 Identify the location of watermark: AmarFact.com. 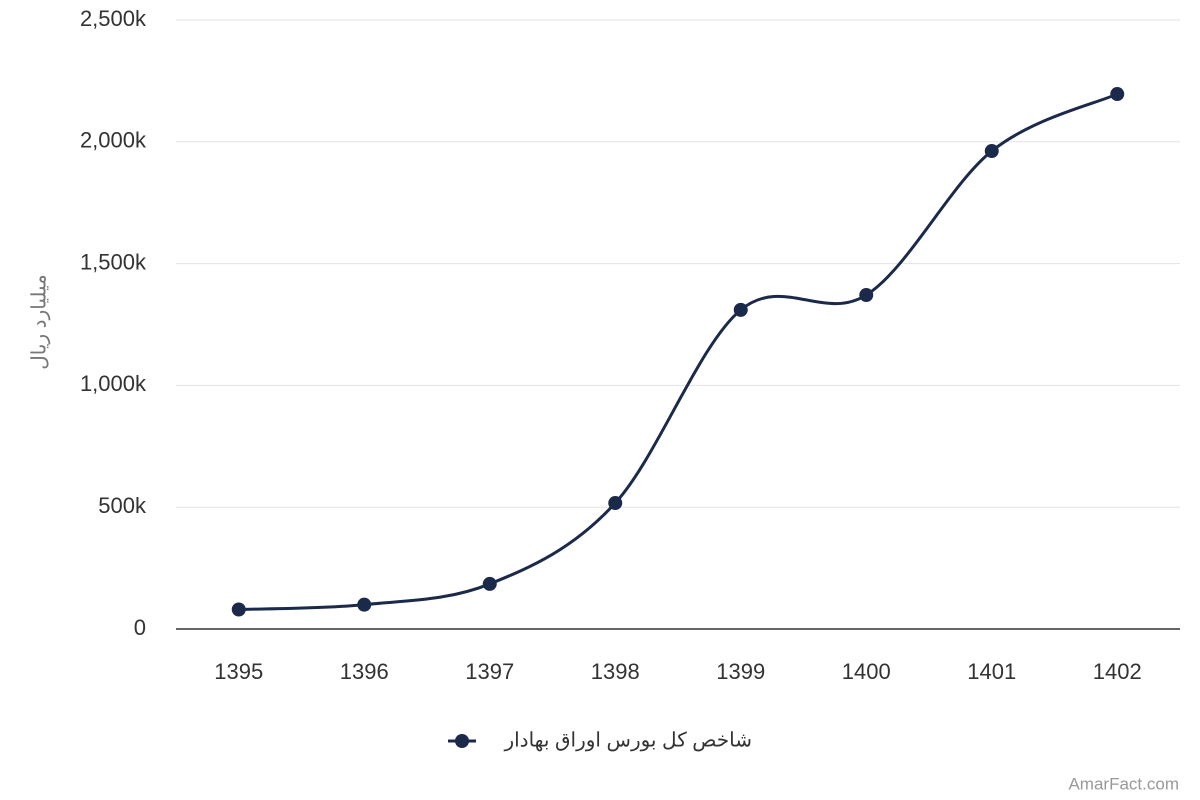
(1123, 783).